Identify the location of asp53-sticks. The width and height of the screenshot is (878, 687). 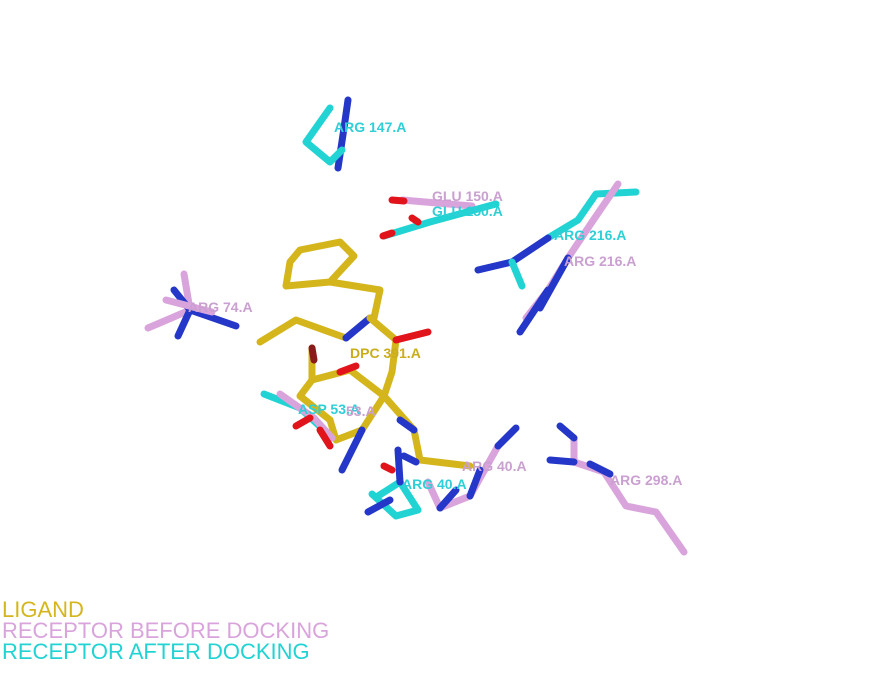
(298, 420).